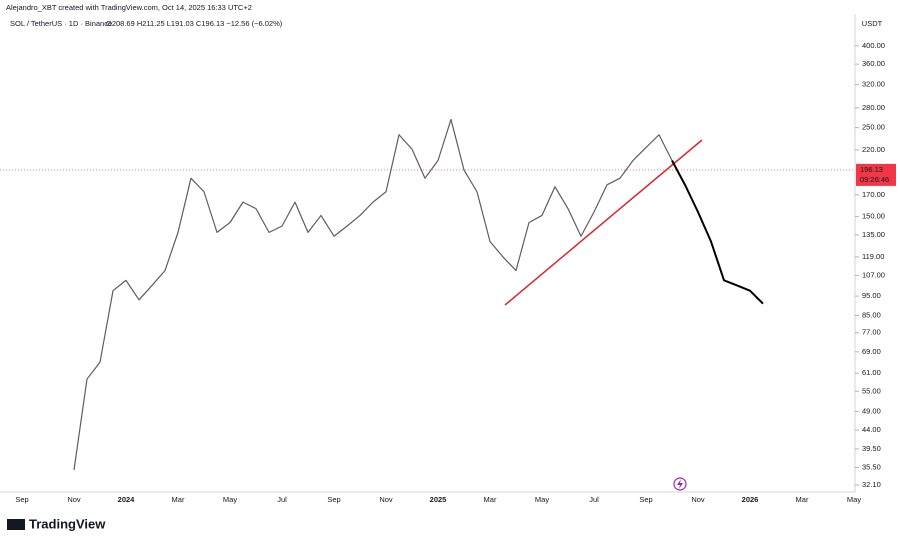 The image size is (900, 543). Describe the element at coordinates (871, 295) in the screenshot. I see `y-tick-label: 95.00` at that location.